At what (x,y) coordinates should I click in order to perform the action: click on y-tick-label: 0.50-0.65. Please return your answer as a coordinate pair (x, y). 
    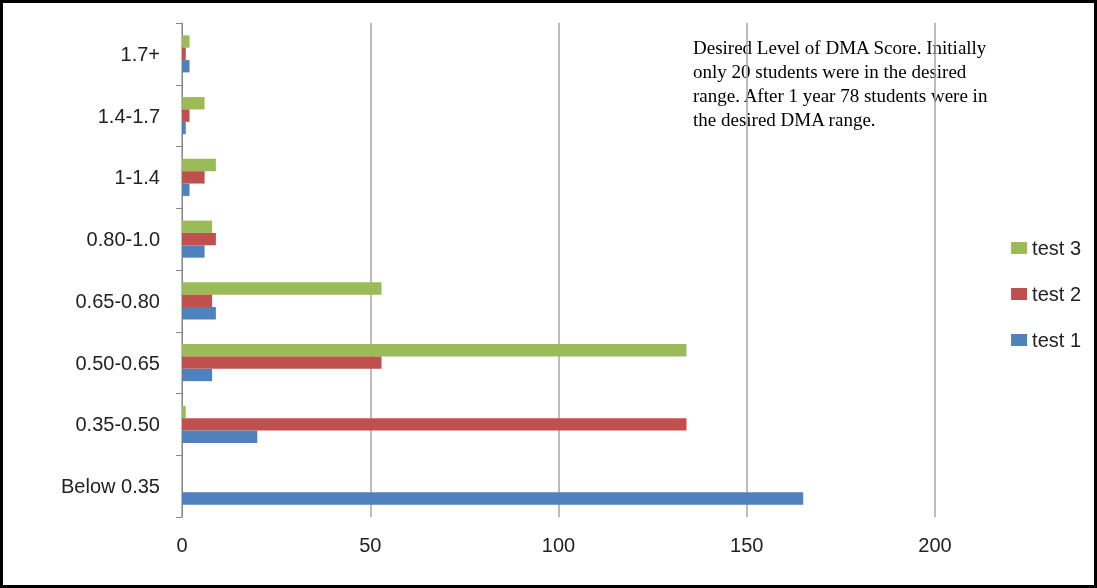
    Looking at the image, I should click on (117, 362).